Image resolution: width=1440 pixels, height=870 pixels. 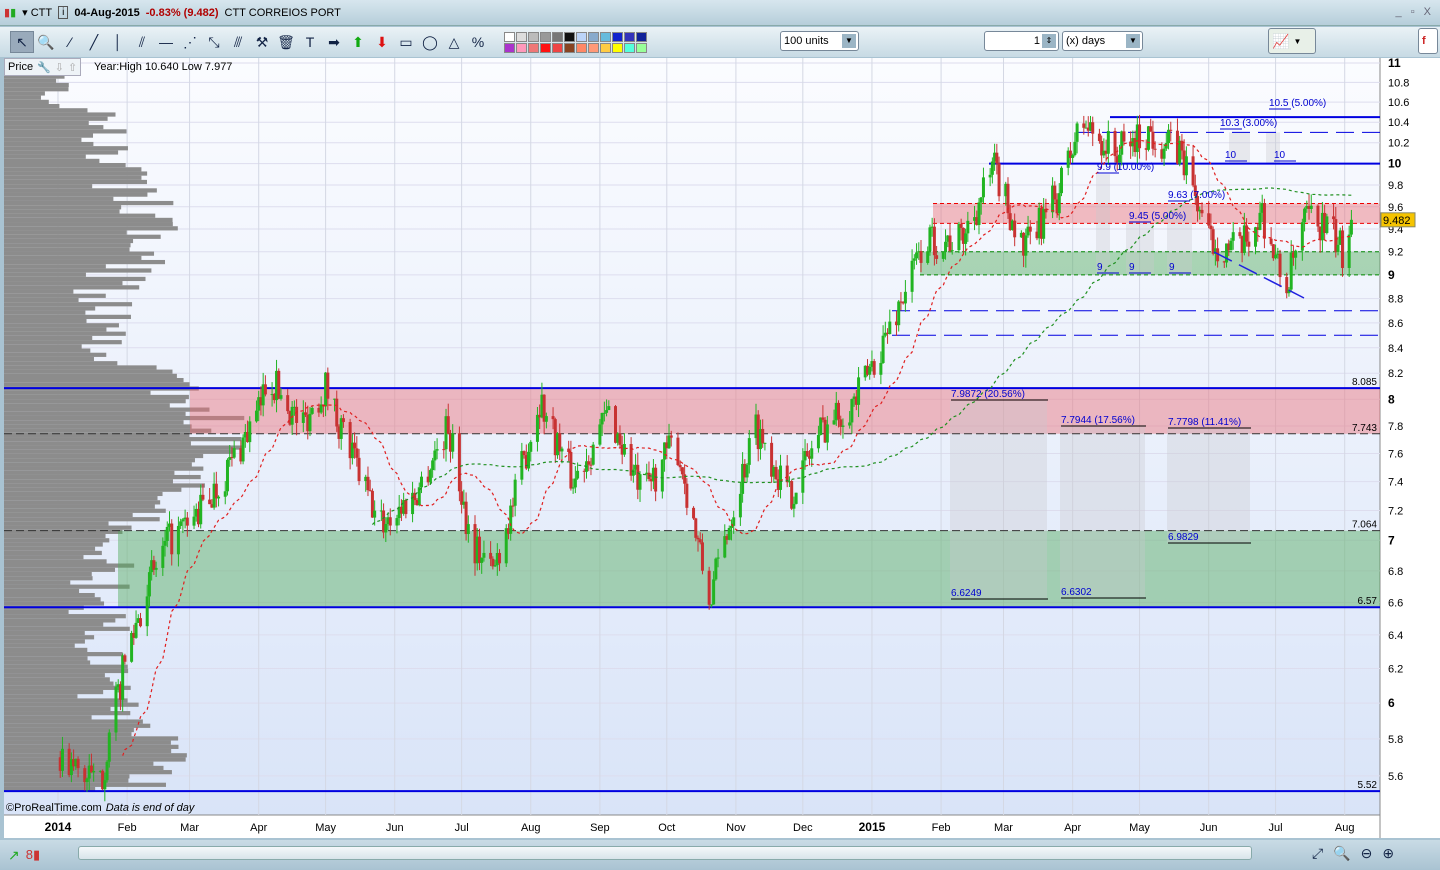 What do you see at coordinates (46, 41) in the screenshot?
I see `zoom-tool-icon: 🔍` at bounding box center [46, 41].